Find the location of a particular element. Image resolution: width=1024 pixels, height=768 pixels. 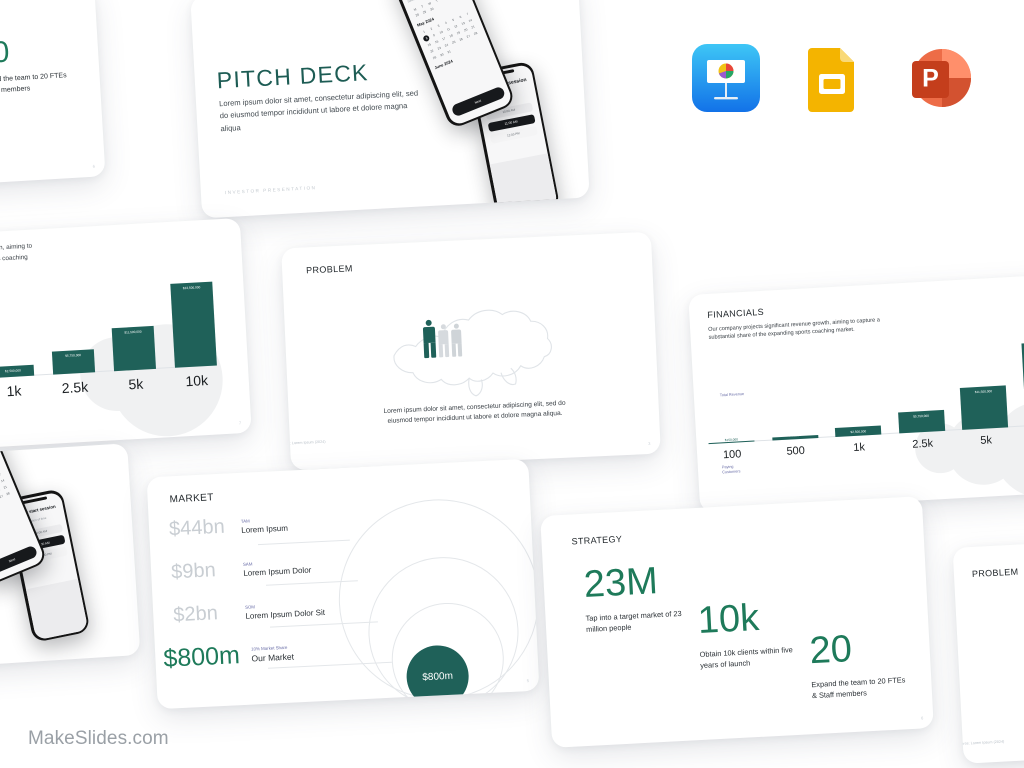

market-core-label: $800m is located at coordinates (438, 676).